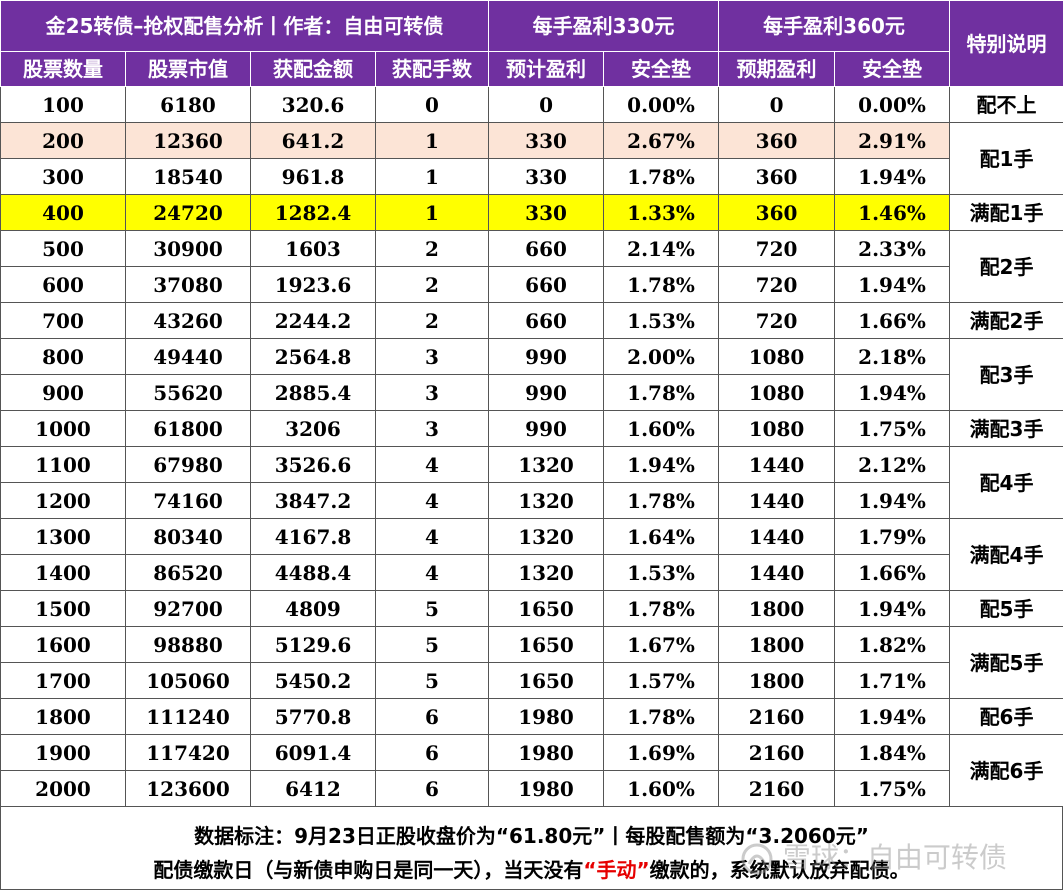 The height and width of the screenshot is (890, 1063). Describe the element at coordinates (63, 752) in the screenshot. I see `cell-shares: 1900` at that location.